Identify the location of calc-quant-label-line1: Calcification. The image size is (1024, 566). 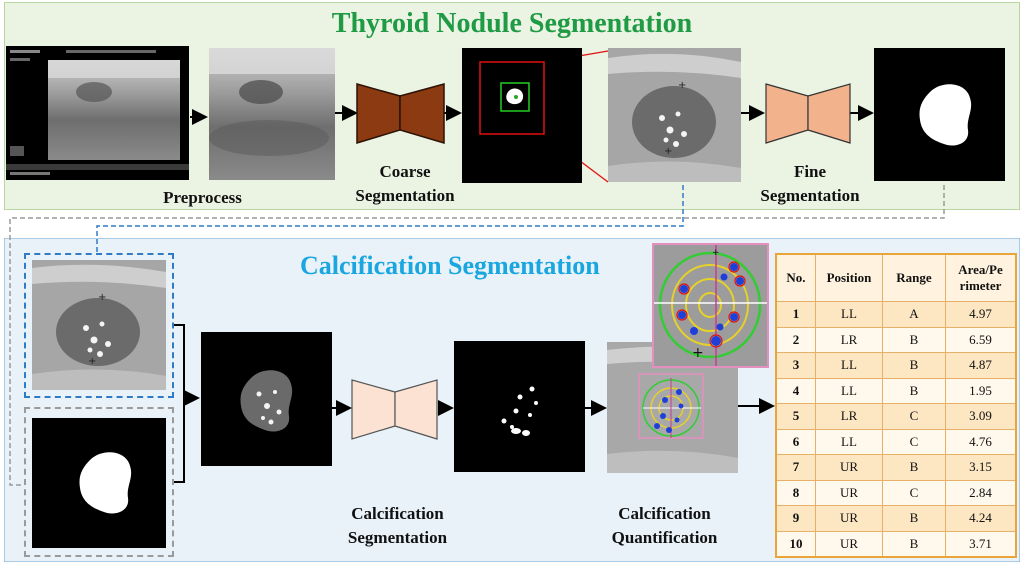
(664, 513).